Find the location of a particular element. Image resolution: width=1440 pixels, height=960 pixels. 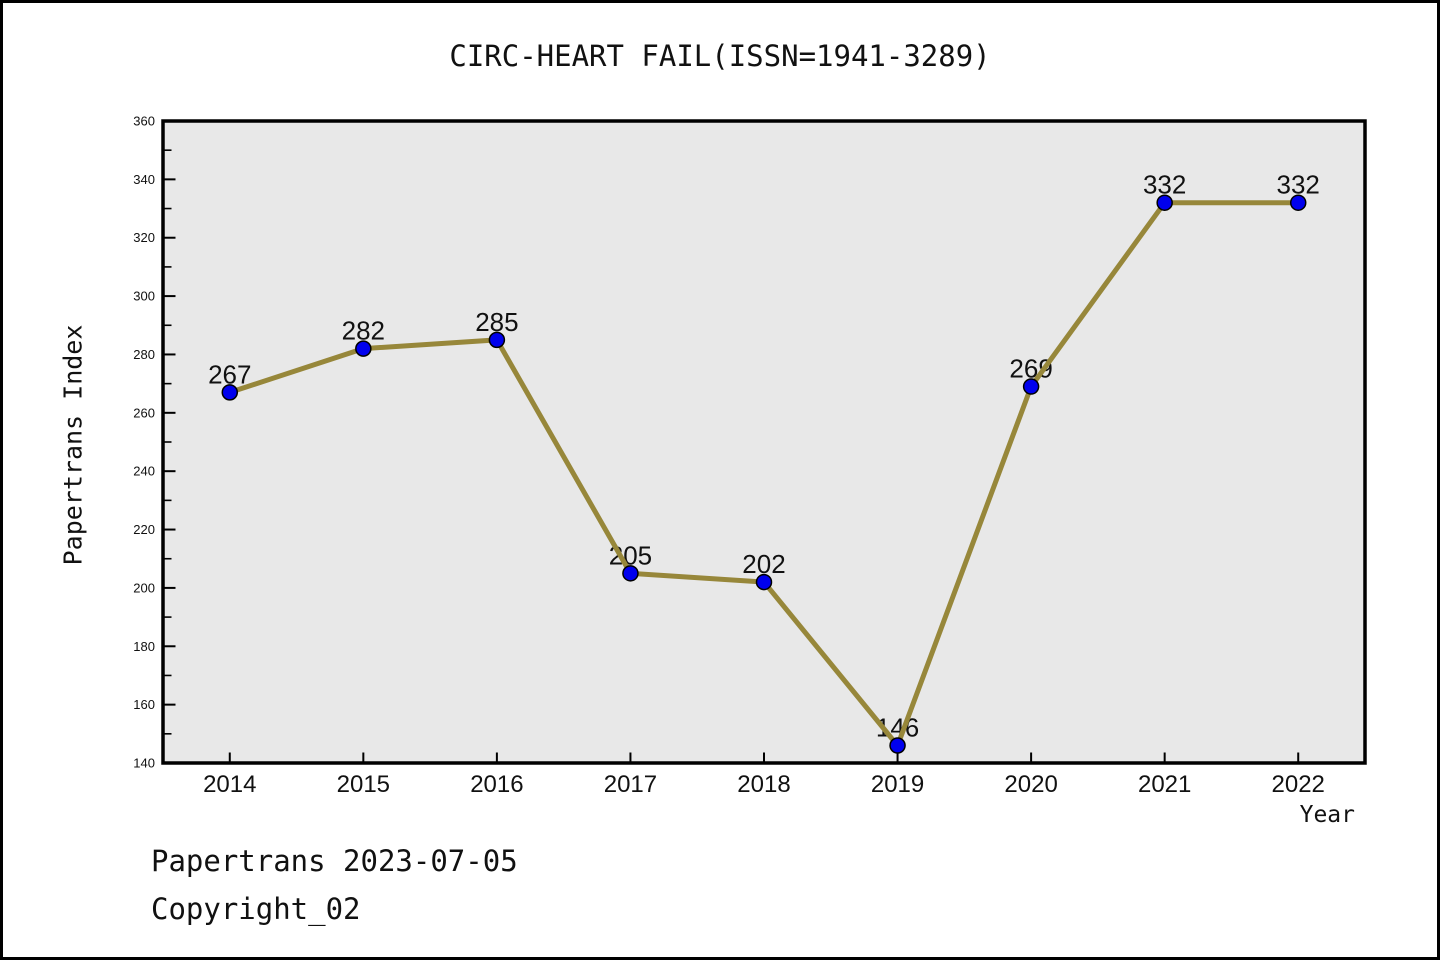

x-tick-label: 2019 is located at coordinates (897, 784).